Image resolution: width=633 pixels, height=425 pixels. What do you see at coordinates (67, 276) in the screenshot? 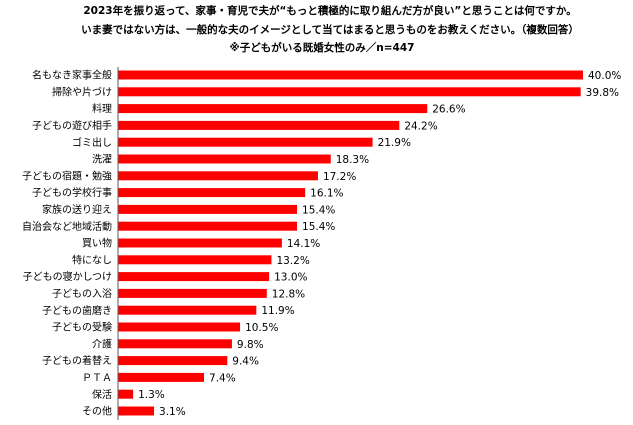
I see `category-label: 子どもの寝かしつけ` at bounding box center [67, 276].